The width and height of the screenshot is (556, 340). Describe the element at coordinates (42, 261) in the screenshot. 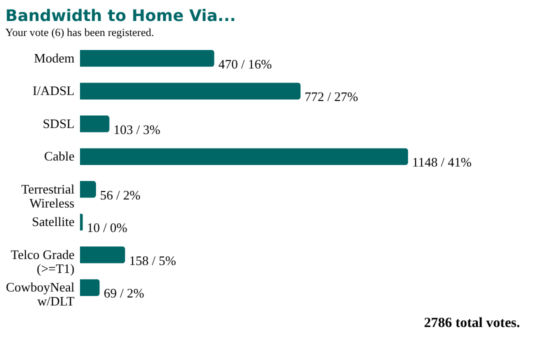

I see `y-tick-label: Telco Grade (>=T1)` at that location.